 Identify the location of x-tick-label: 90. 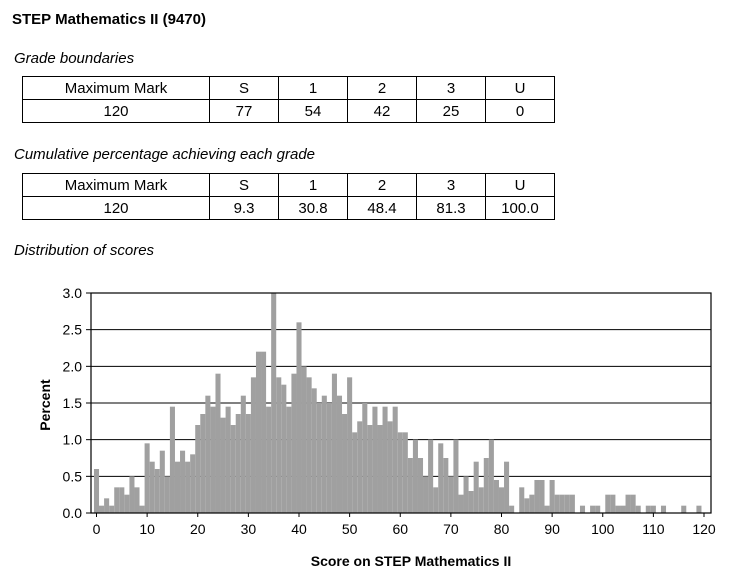
(552, 529).